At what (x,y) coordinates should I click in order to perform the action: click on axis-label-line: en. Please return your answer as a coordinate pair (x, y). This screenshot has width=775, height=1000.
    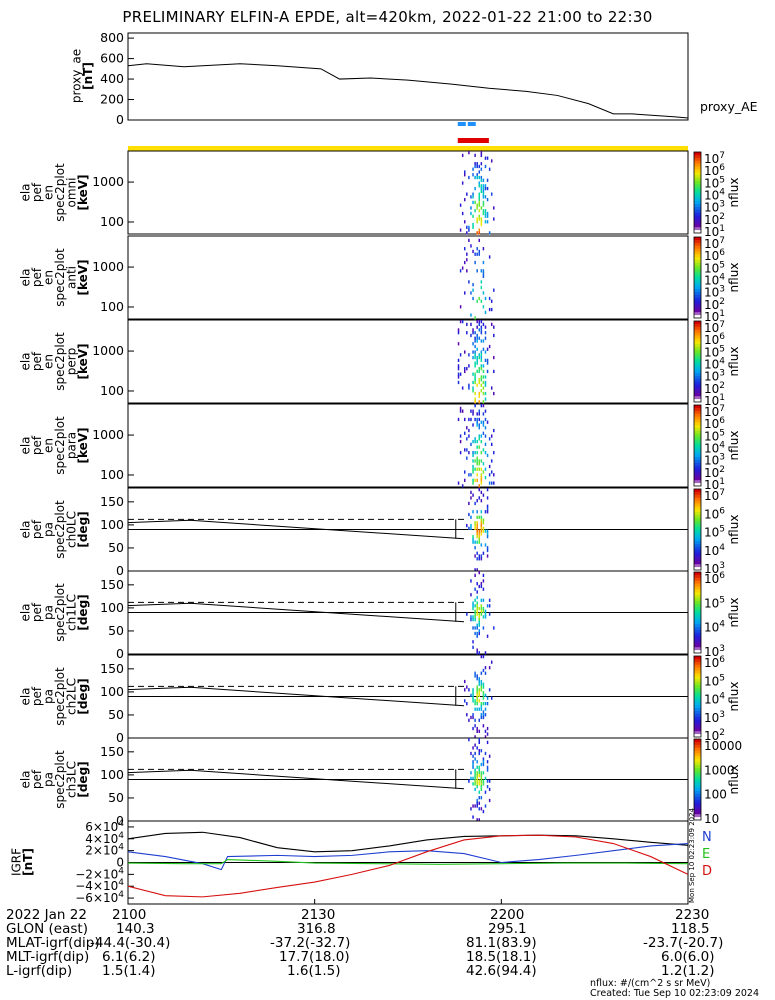
    Looking at the image, I should click on (48, 277).